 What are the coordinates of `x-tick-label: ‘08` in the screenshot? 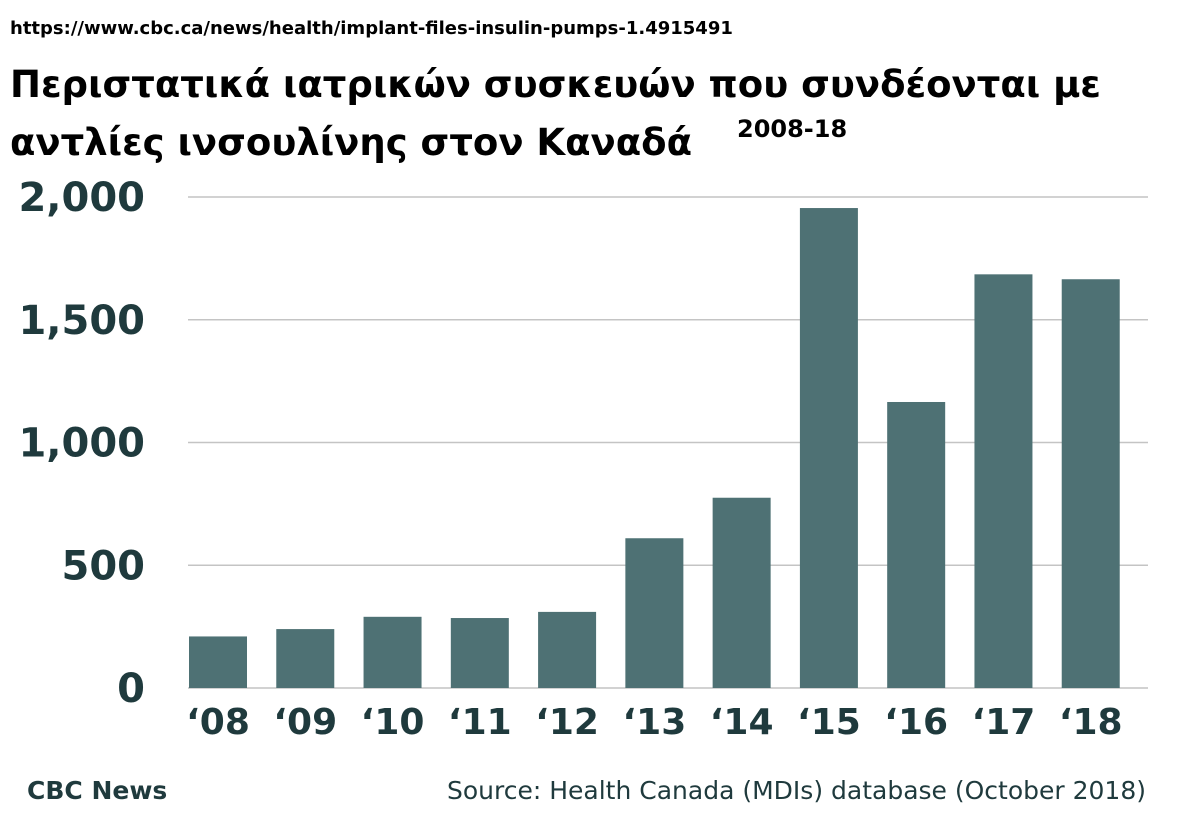 It's located at (218, 722).